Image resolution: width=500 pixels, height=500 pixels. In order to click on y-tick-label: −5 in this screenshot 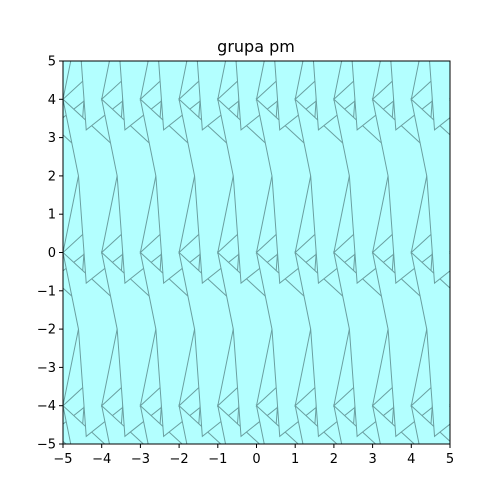, I will do `click(46, 445)`.